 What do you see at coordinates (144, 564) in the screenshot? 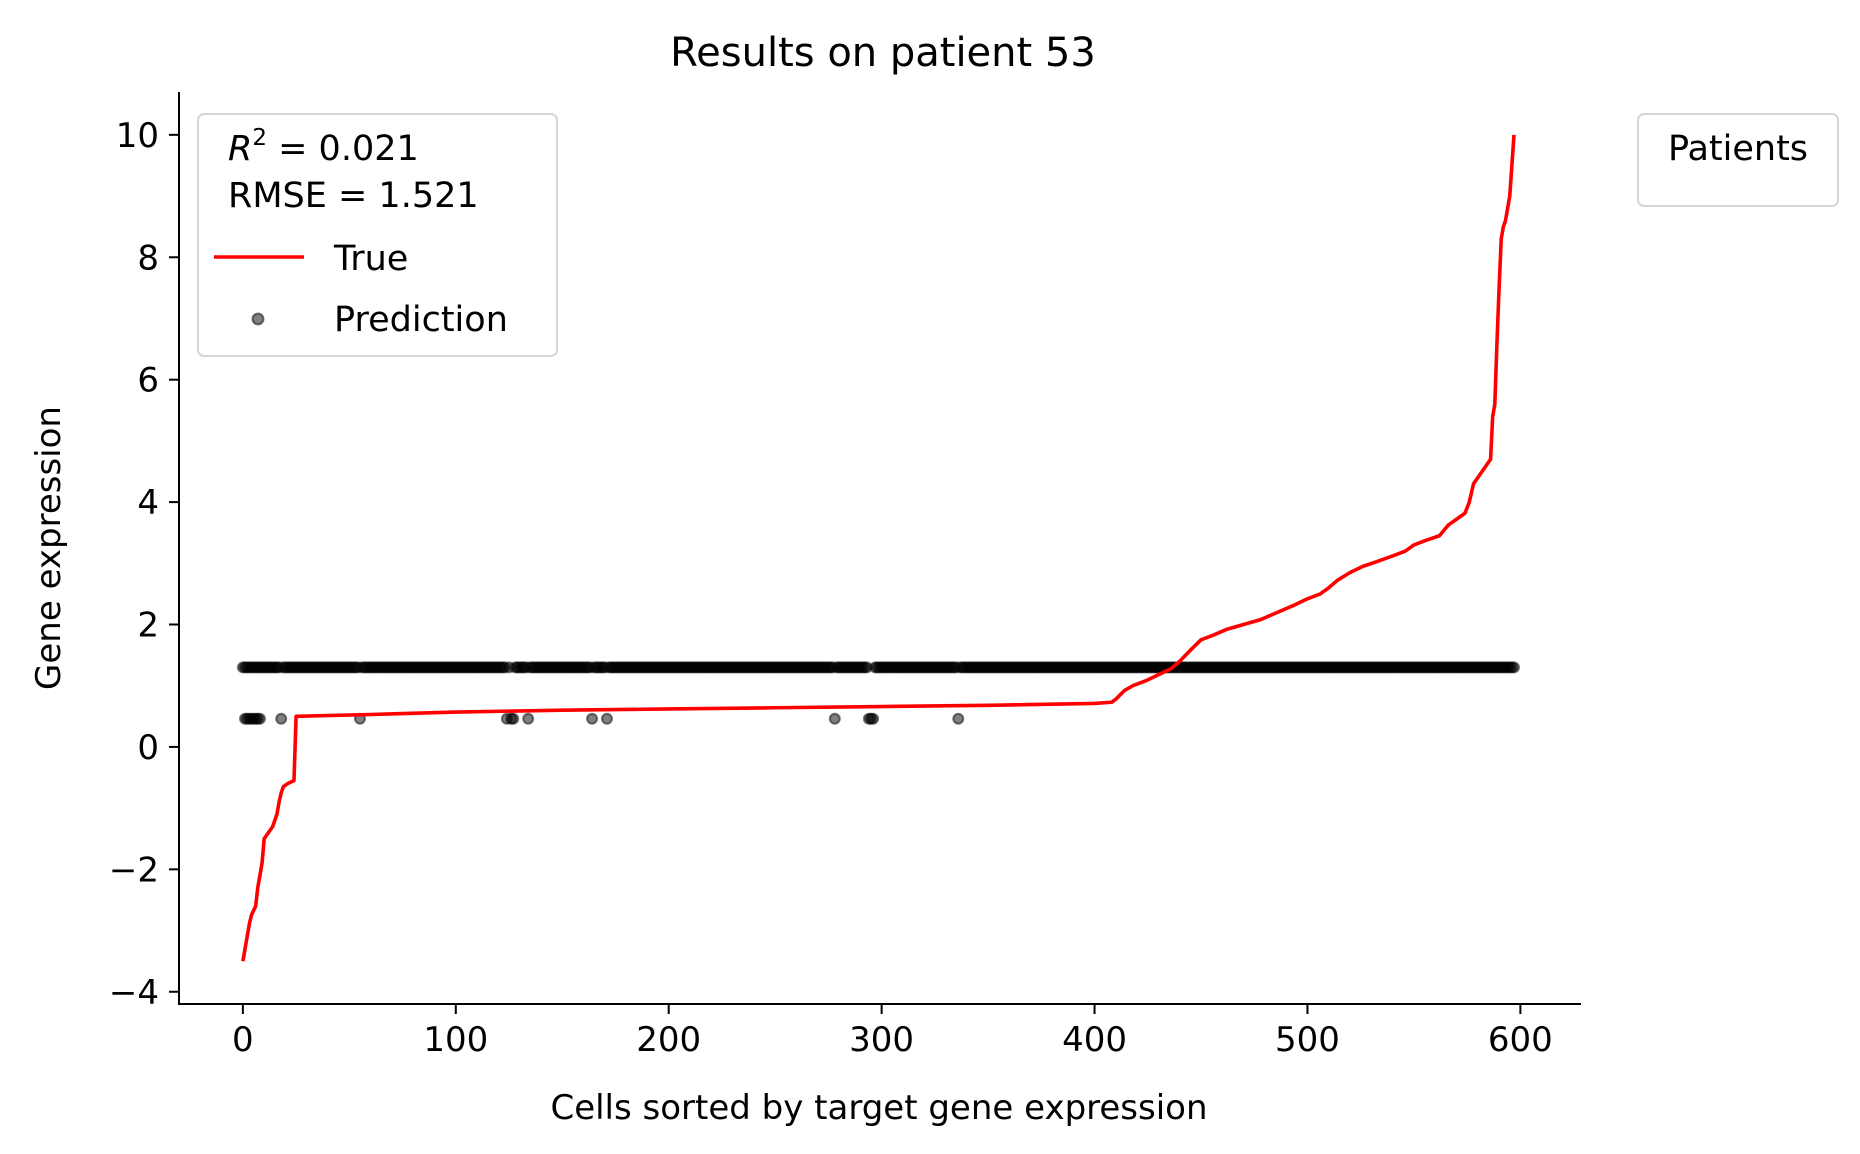
I see `y-axis-ticks: −4 −2 0 2 4 6 8 10` at bounding box center [144, 564].